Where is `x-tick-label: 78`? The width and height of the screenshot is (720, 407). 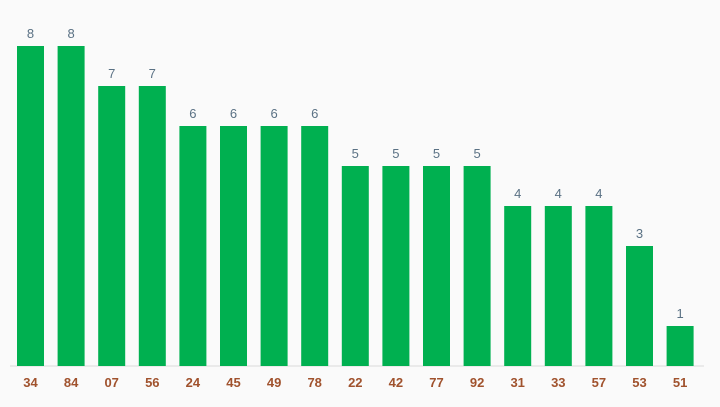
x-tick-label: 78 is located at coordinates (314, 382).